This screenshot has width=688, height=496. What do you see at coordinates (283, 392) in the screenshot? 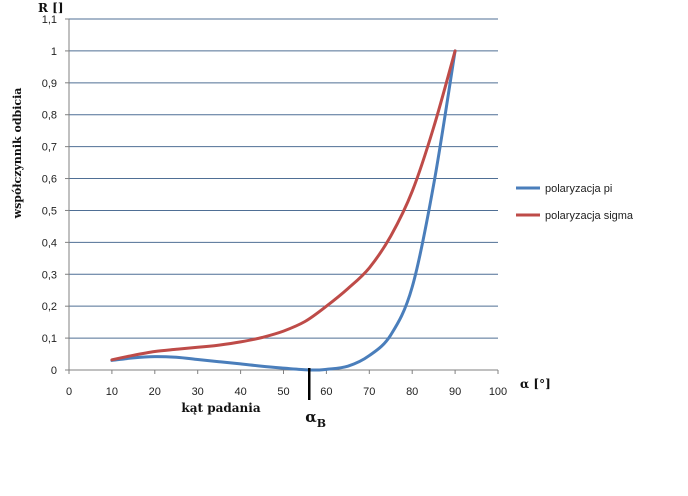
I see `x-tick-label: 50` at bounding box center [283, 392].